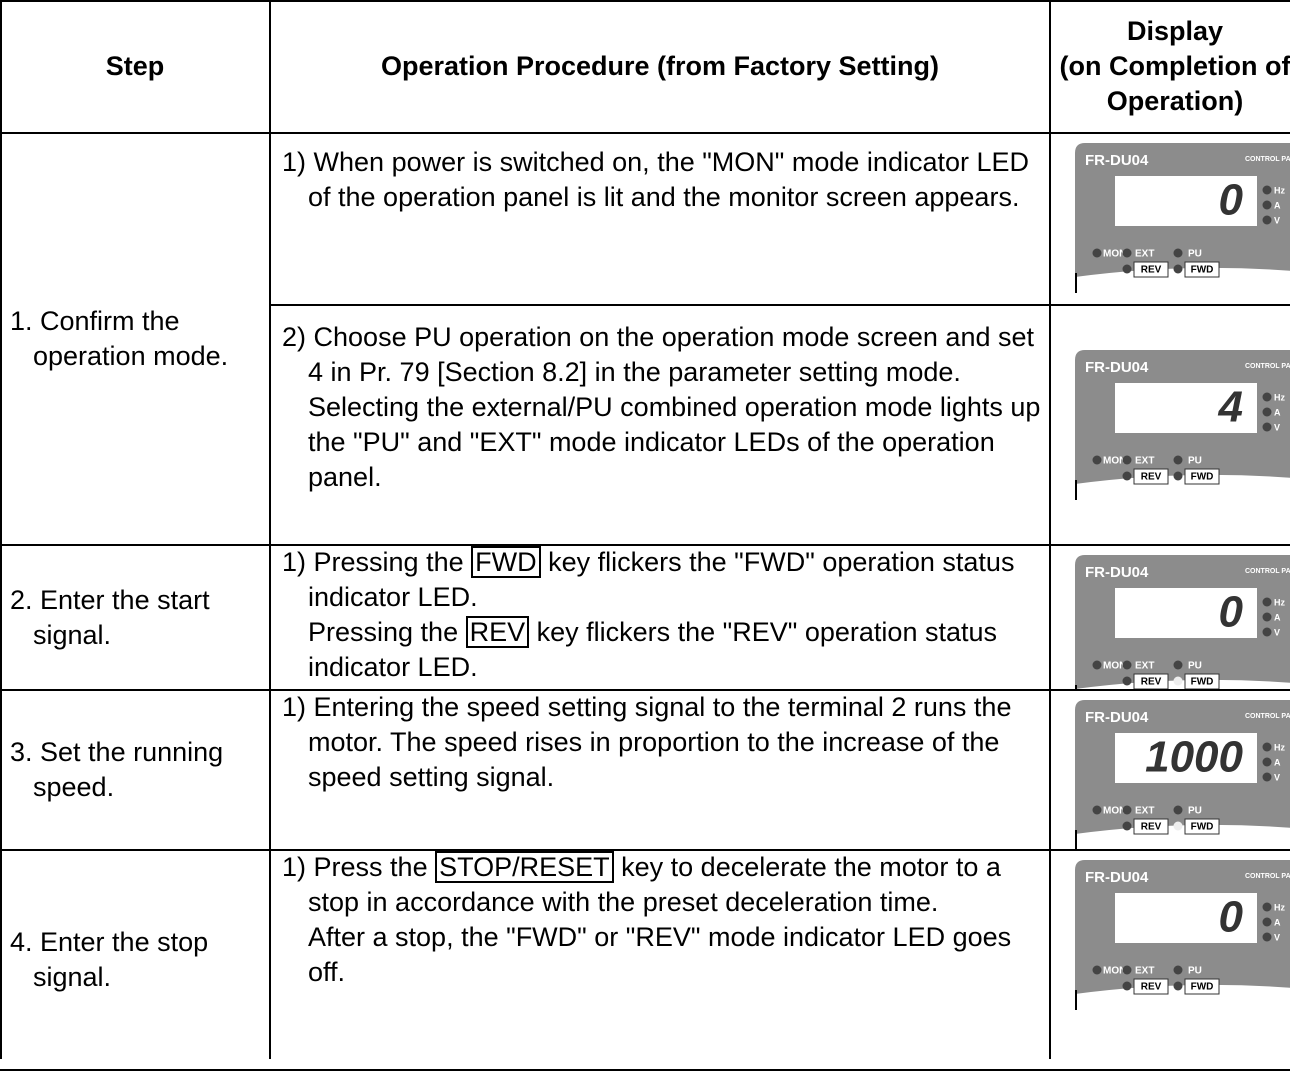 This screenshot has height=1071, width=1290. Describe the element at coordinates (1231, 612) in the screenshot. I see `panel-reading: 0` at that location.